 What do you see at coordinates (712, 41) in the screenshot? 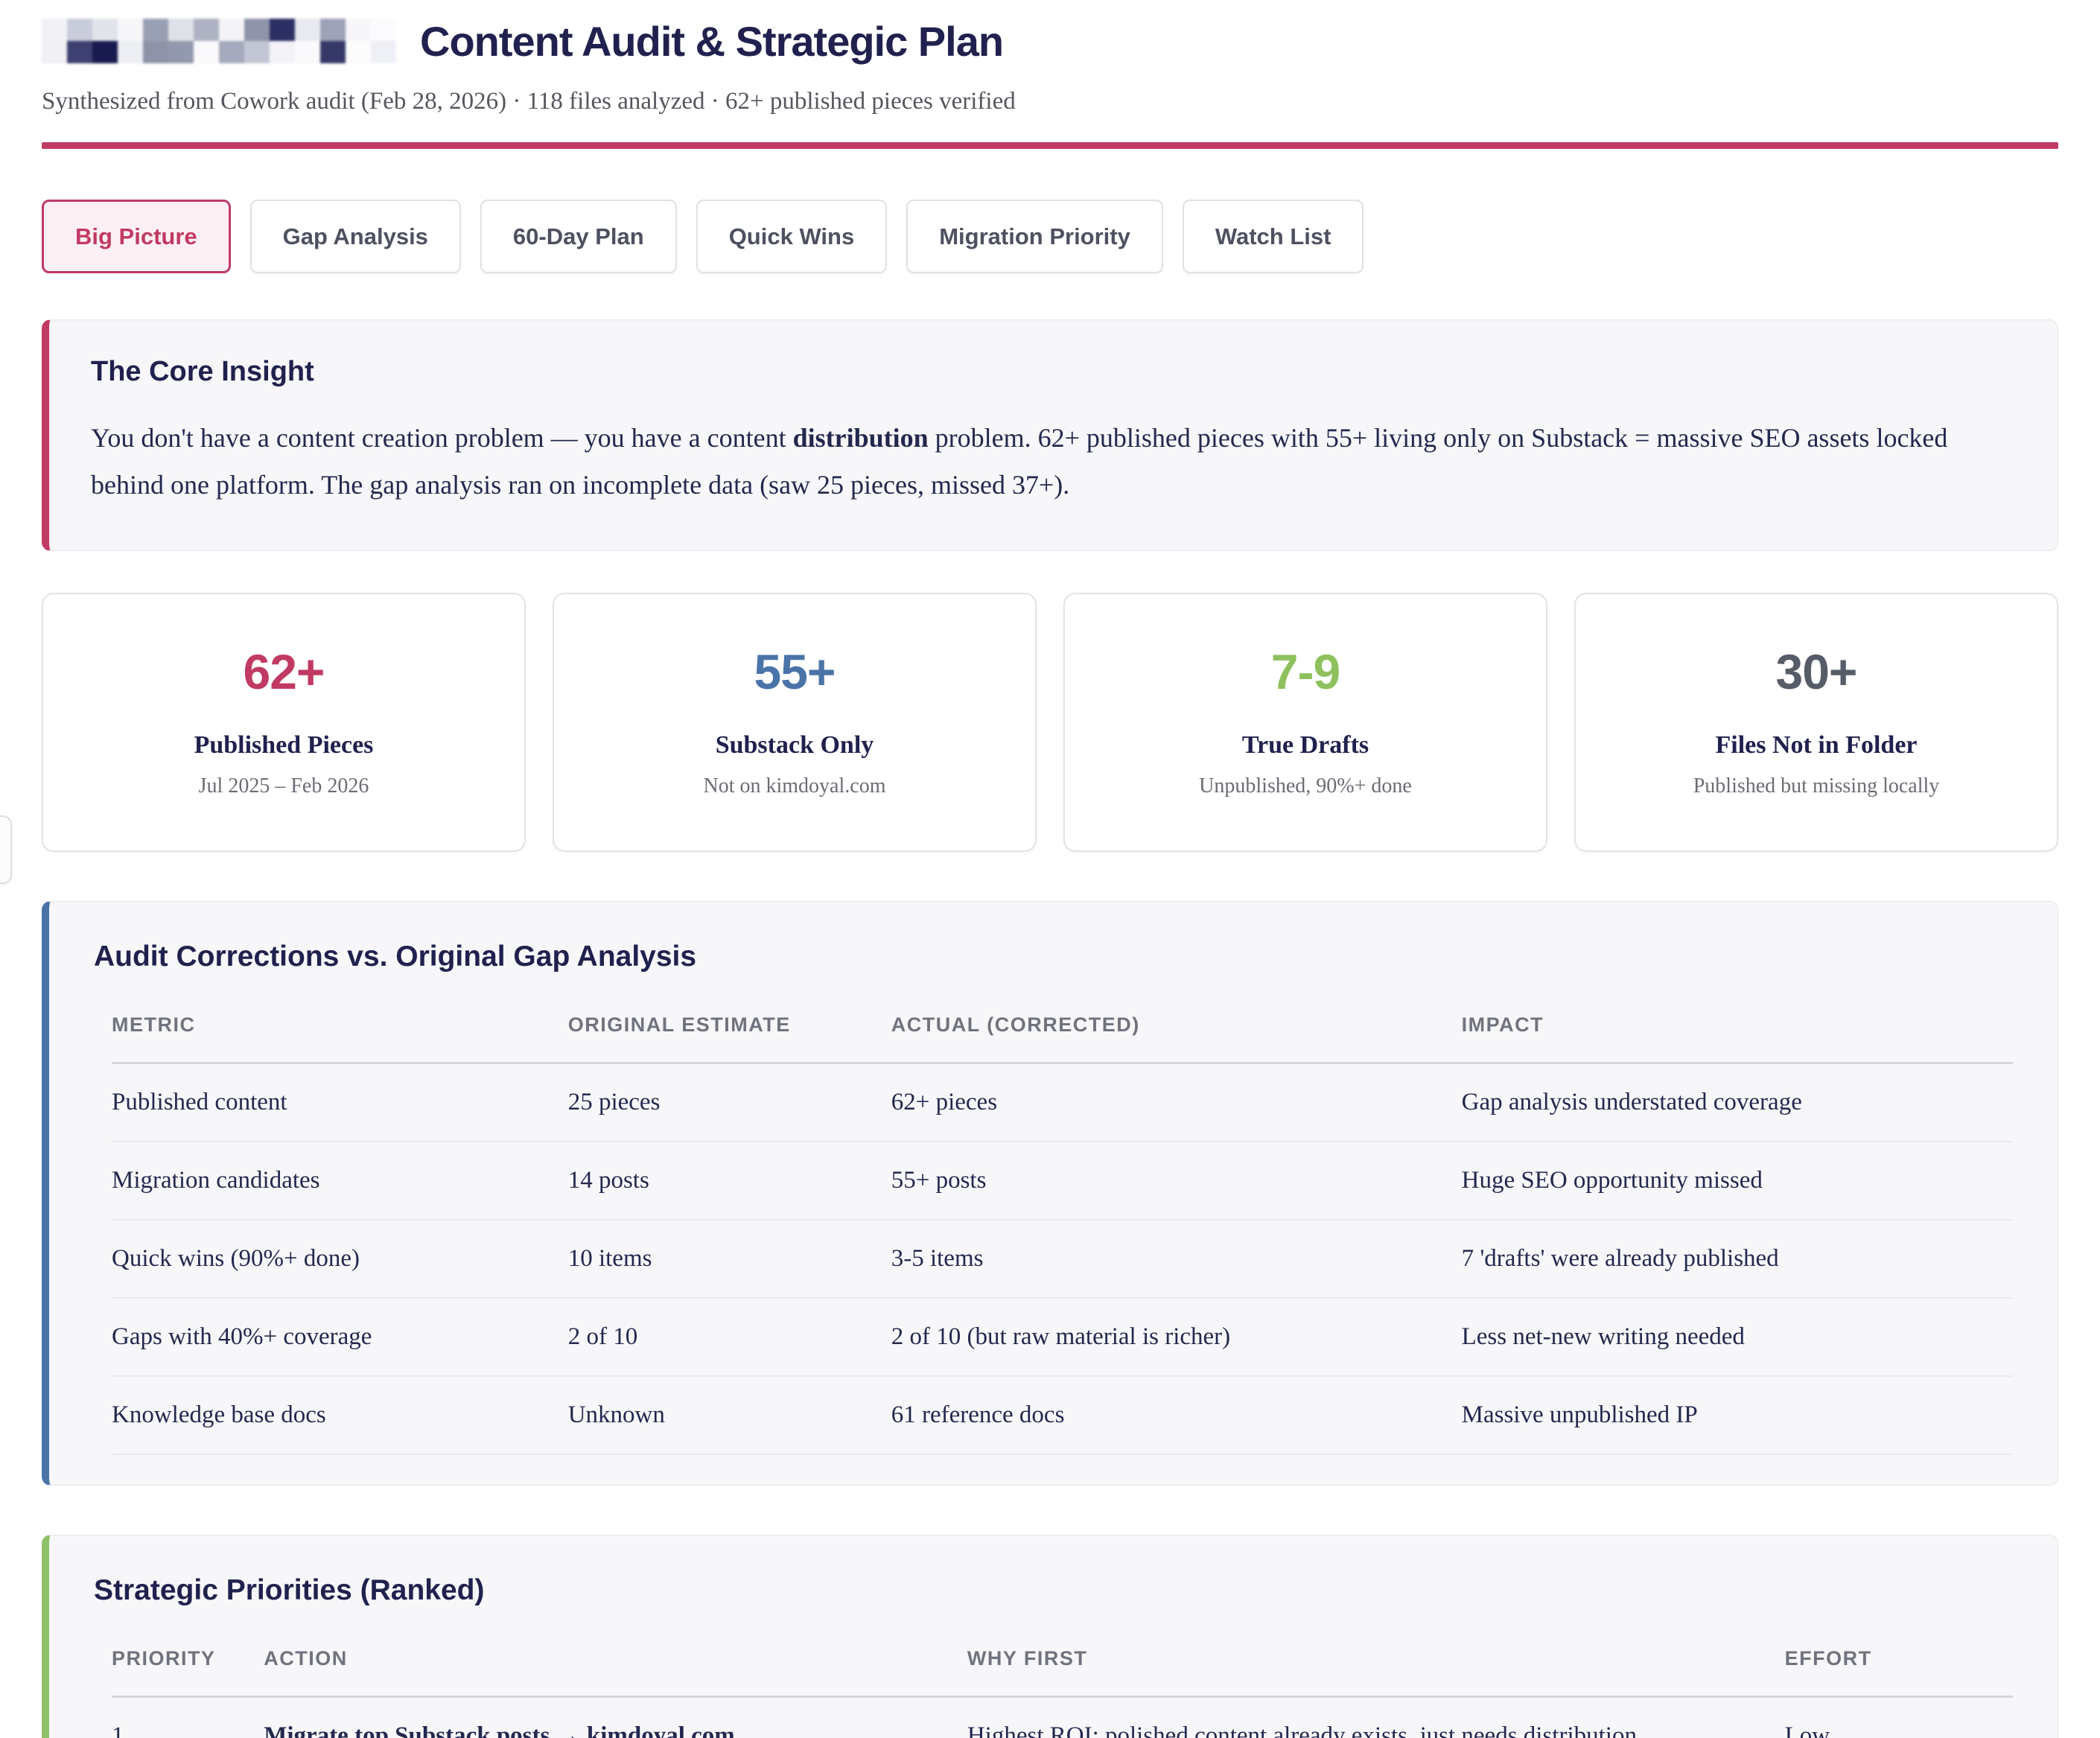
I see `page-title: Content Audit & Strategic Plan` at bounding box center [712, 41].